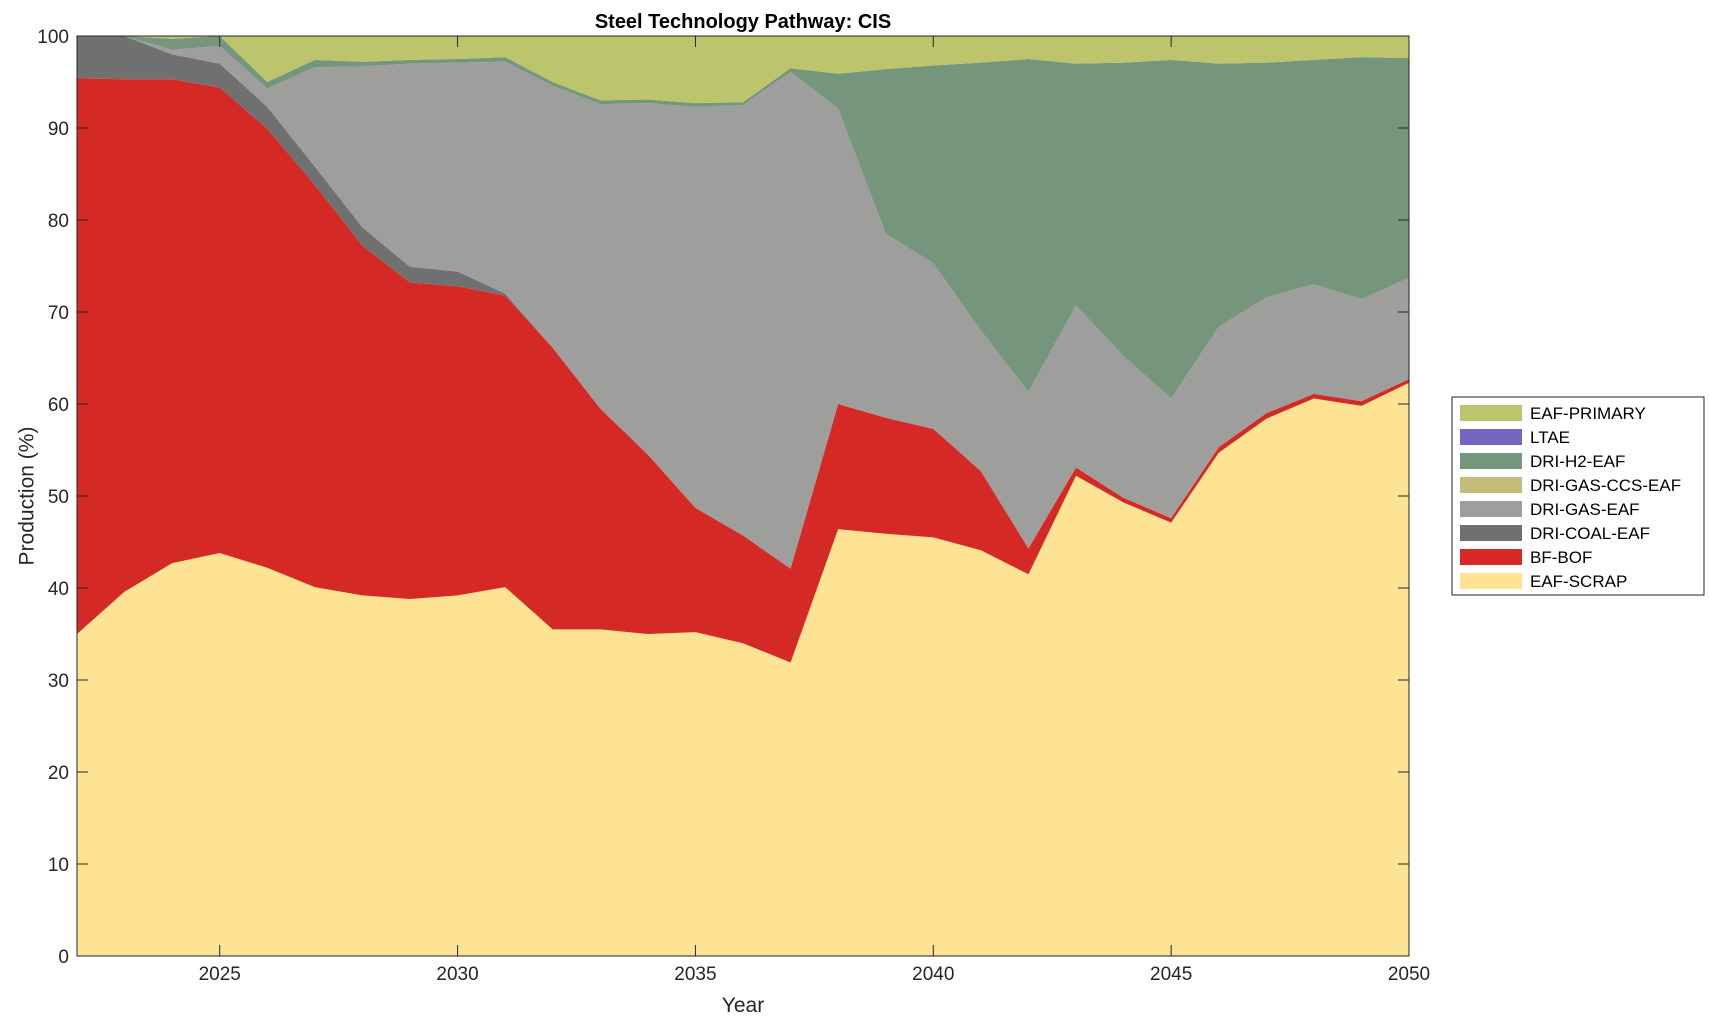  What do you see at coordinates (1491, 413) in the screenshot?
I see `legend-swatch-eaf-primary` at bounding box center [1491, 413].